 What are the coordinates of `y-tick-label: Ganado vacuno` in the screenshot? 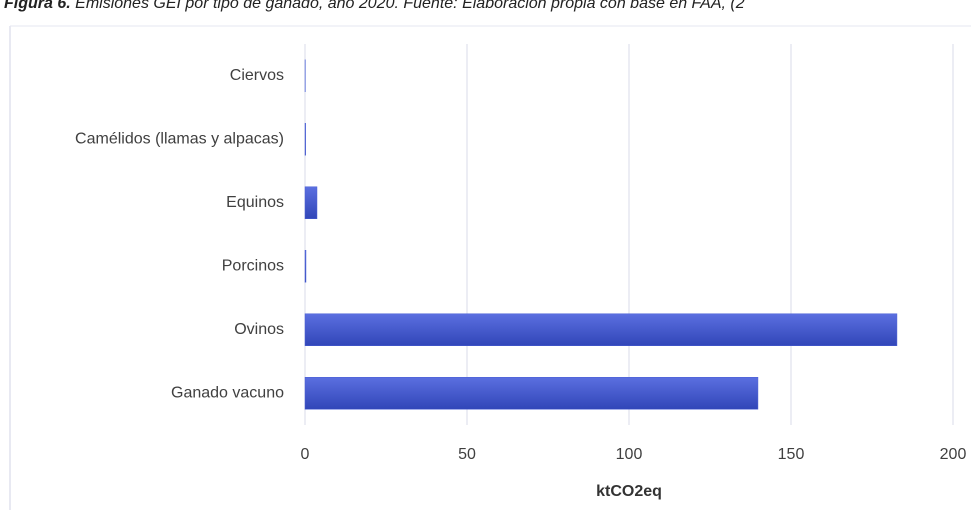 It's located at (227, 392).